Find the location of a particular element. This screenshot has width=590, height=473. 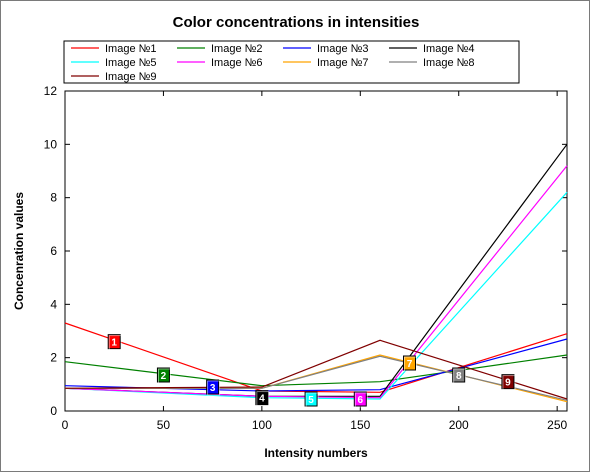

legend-item-5: Image №5 is located at coordinates (114, 63).